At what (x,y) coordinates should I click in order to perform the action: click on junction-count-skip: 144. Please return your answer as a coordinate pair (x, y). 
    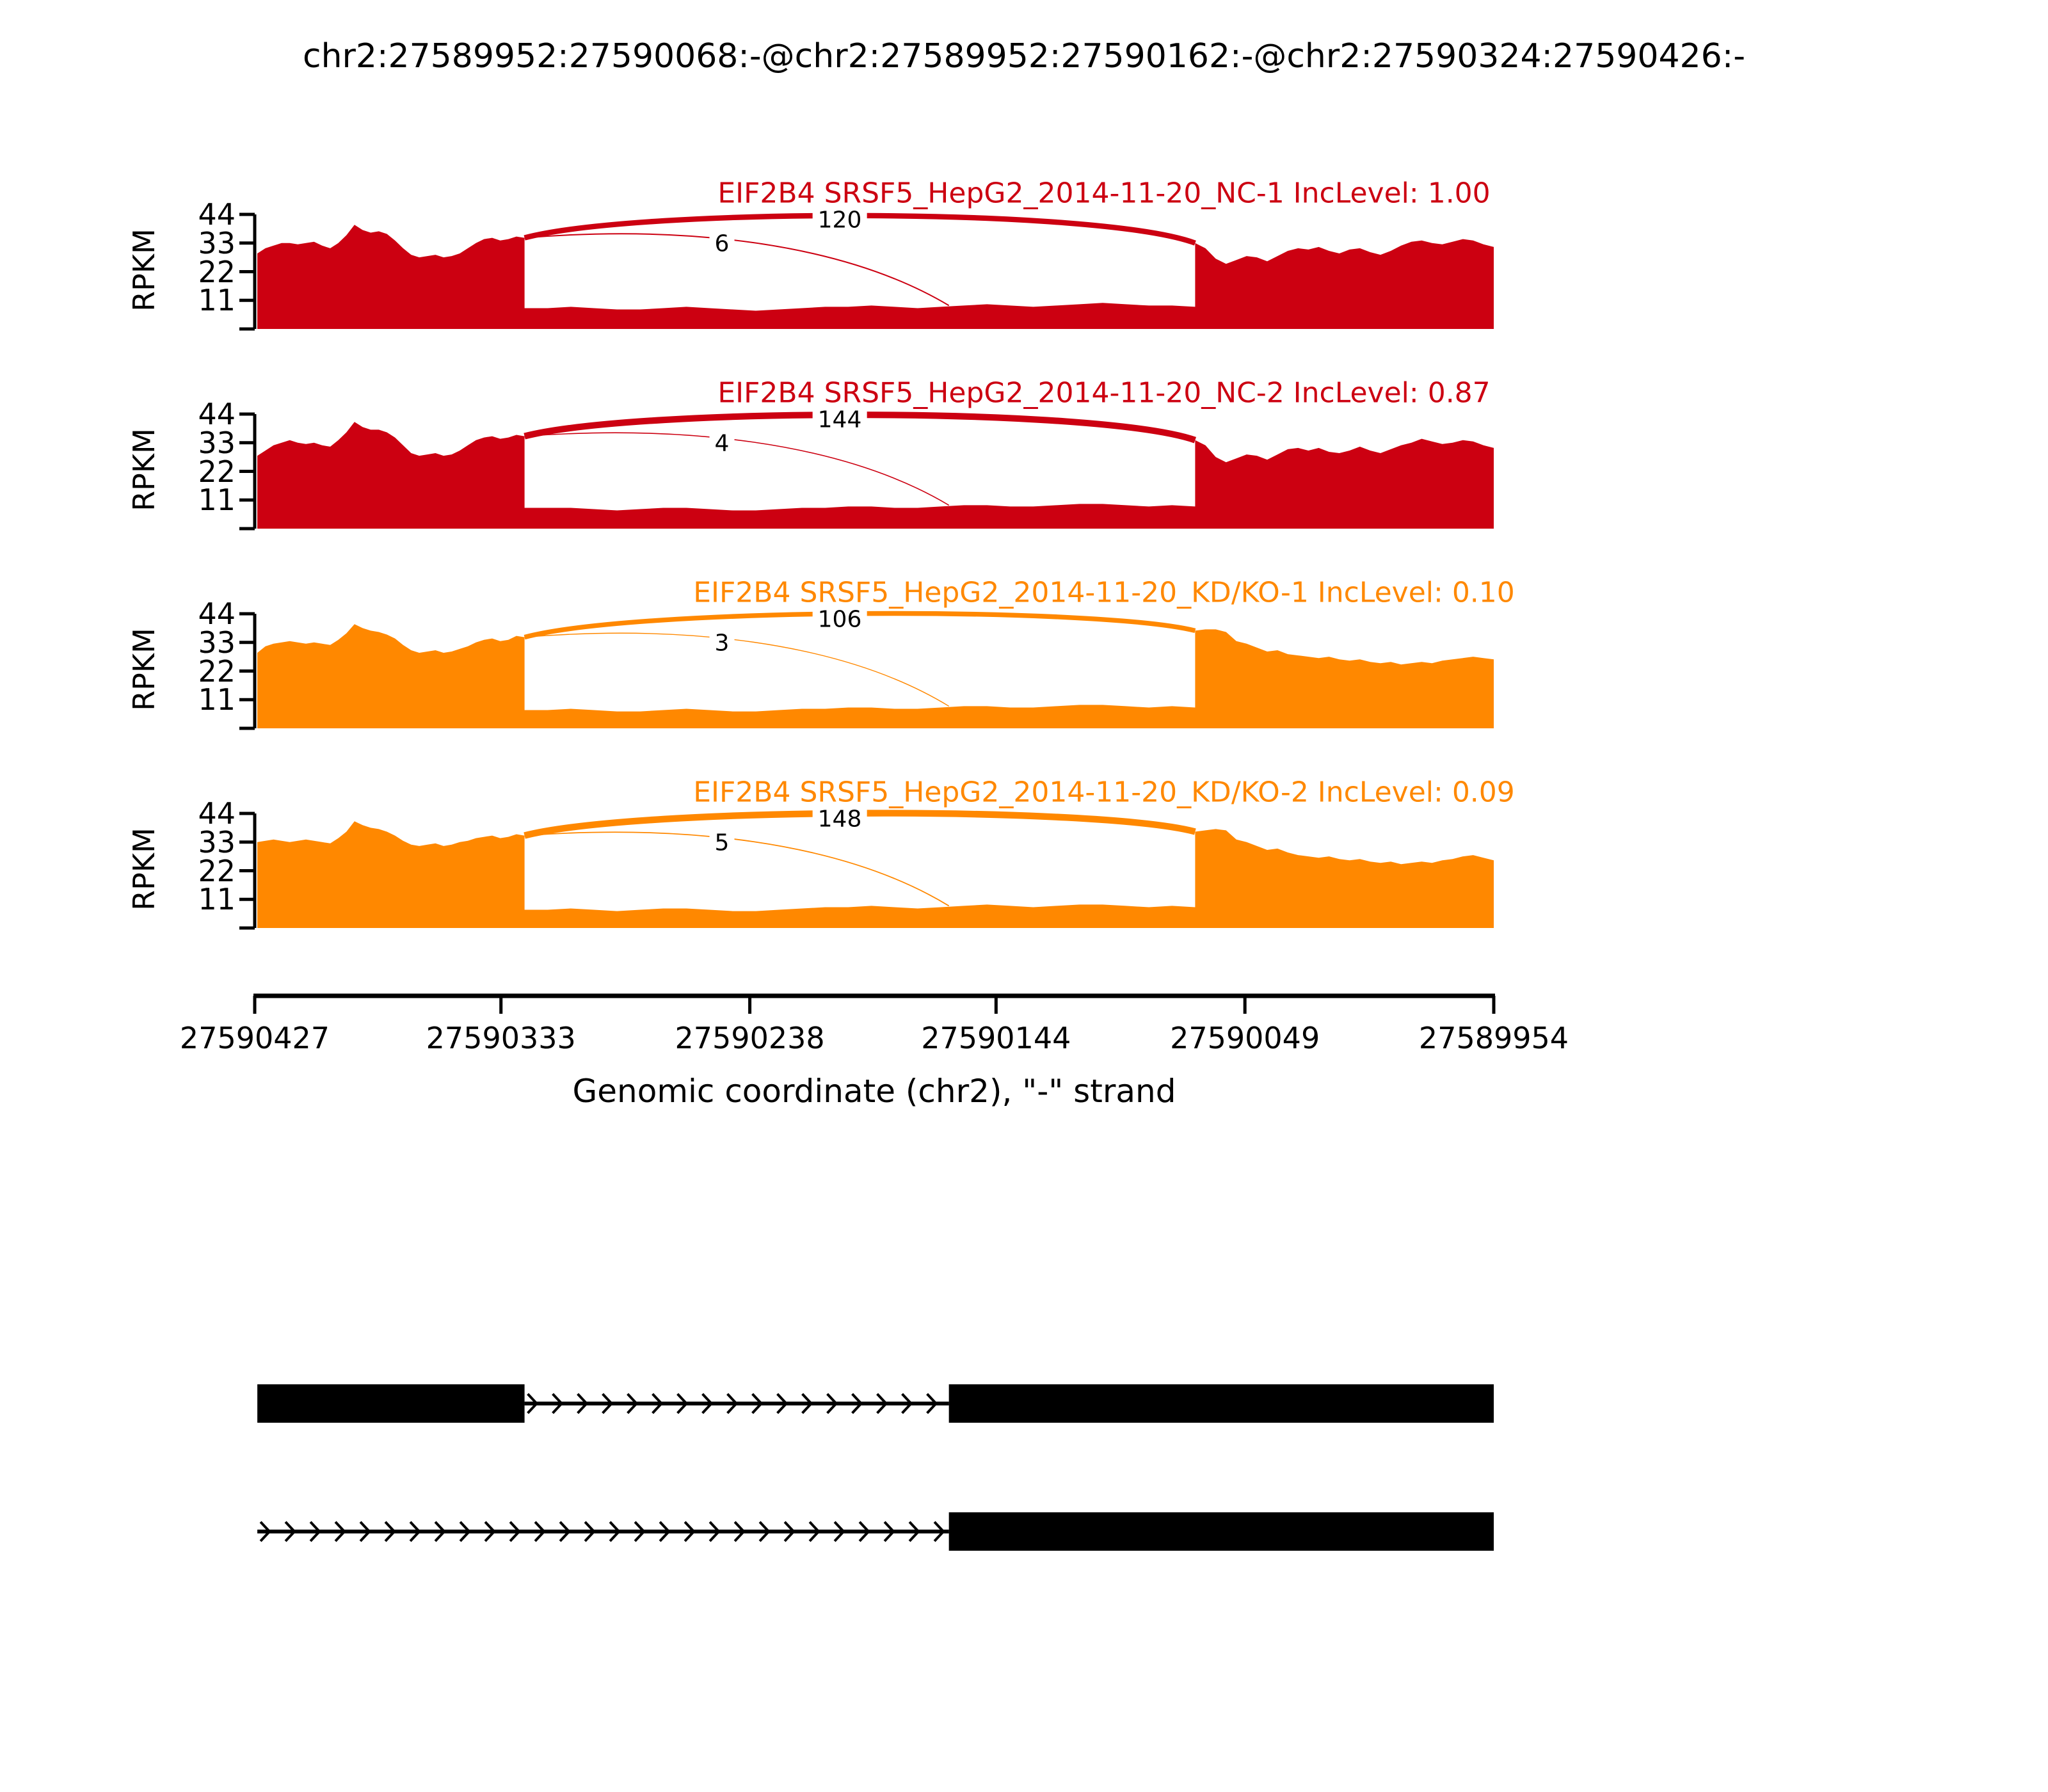
    Looking at the image, I should click on (839, 419).